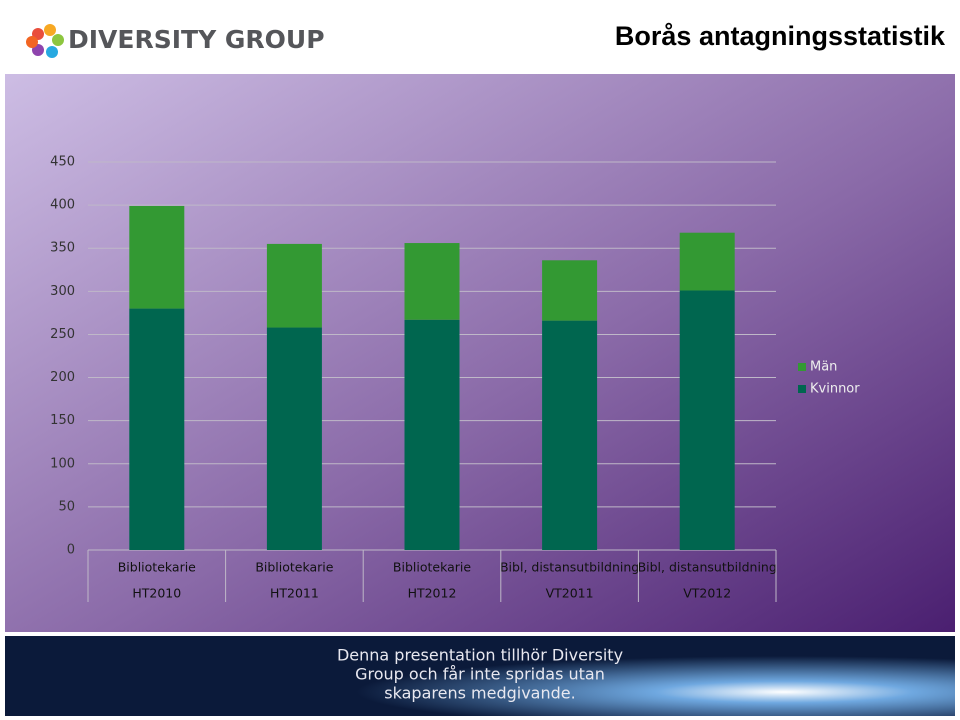  Describe the element at coordinates (62, 334) in the screenshot. I see `y-tick-label: 250` at that location.